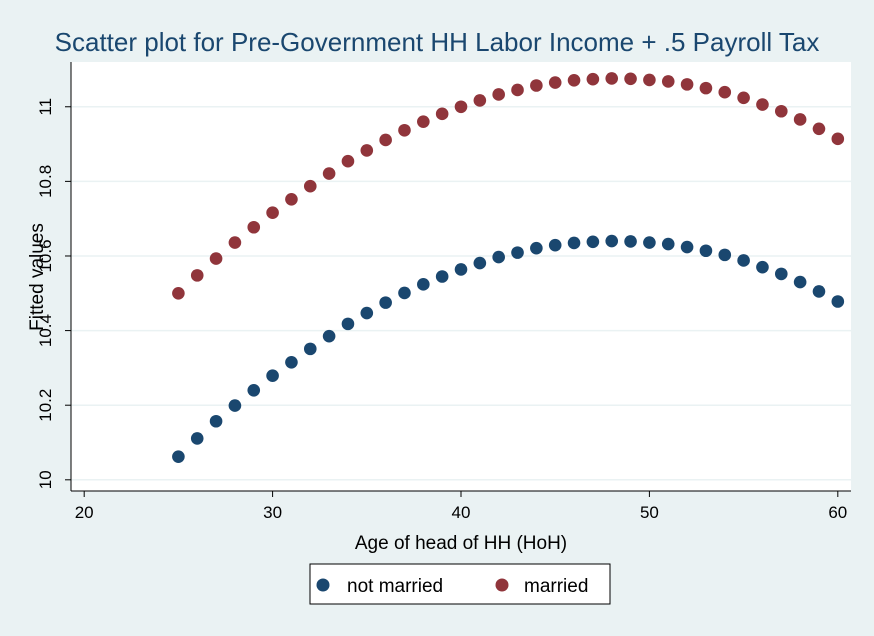  What do you see at coordinates (45, 181) in the screenshot?
I see `y-tick-label: 10.8` at bounding box center [45, 181].